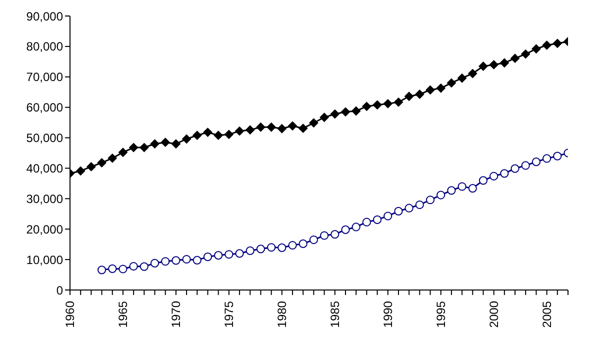  I want to click on x-tick-label: 1965, so click(123, 314).